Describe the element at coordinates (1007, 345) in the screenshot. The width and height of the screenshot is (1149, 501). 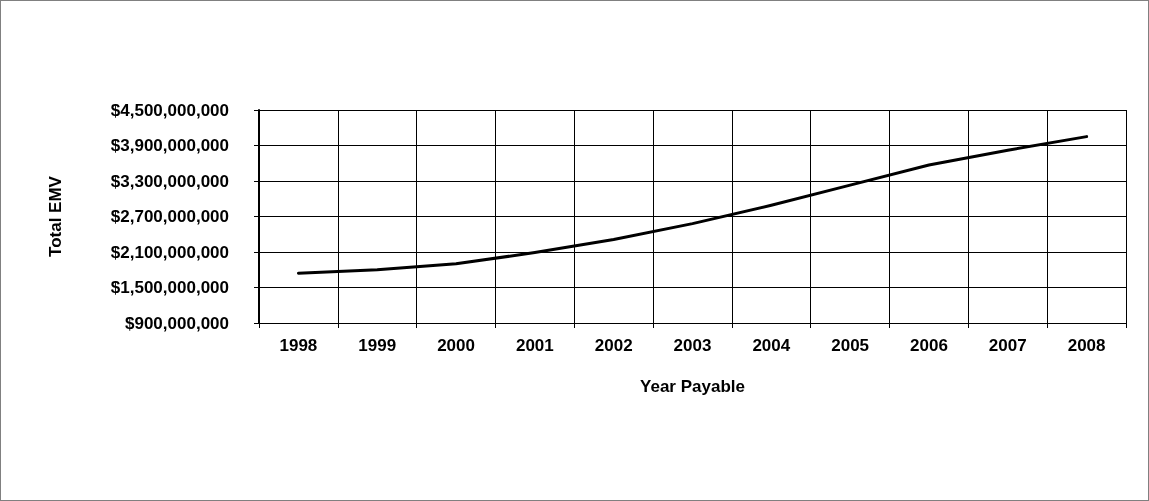
I see `x-tick-label: 2007` at that location.